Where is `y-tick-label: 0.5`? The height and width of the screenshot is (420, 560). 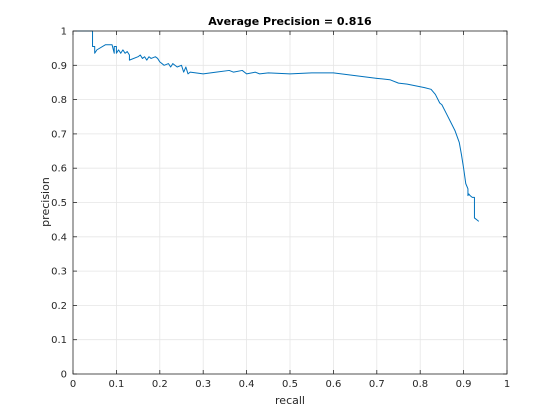
y-tick-label: 0.5 is located at coordinates (59, 203).